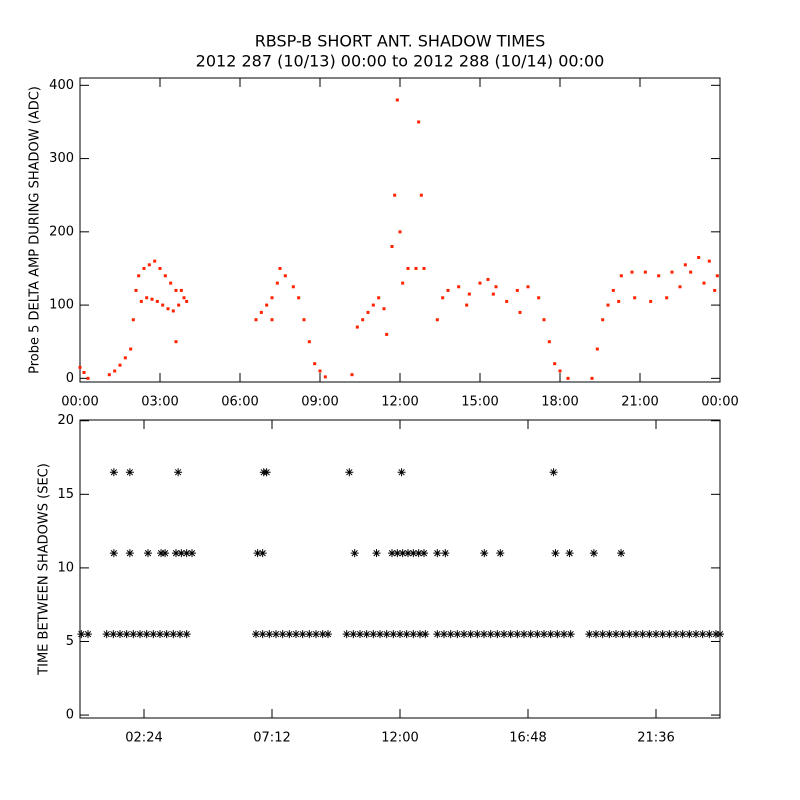  What do you see at coordinates (559, 402) in the screenshot?
I see `x-tick-label: 18:00` at bounding box center [559, 402].